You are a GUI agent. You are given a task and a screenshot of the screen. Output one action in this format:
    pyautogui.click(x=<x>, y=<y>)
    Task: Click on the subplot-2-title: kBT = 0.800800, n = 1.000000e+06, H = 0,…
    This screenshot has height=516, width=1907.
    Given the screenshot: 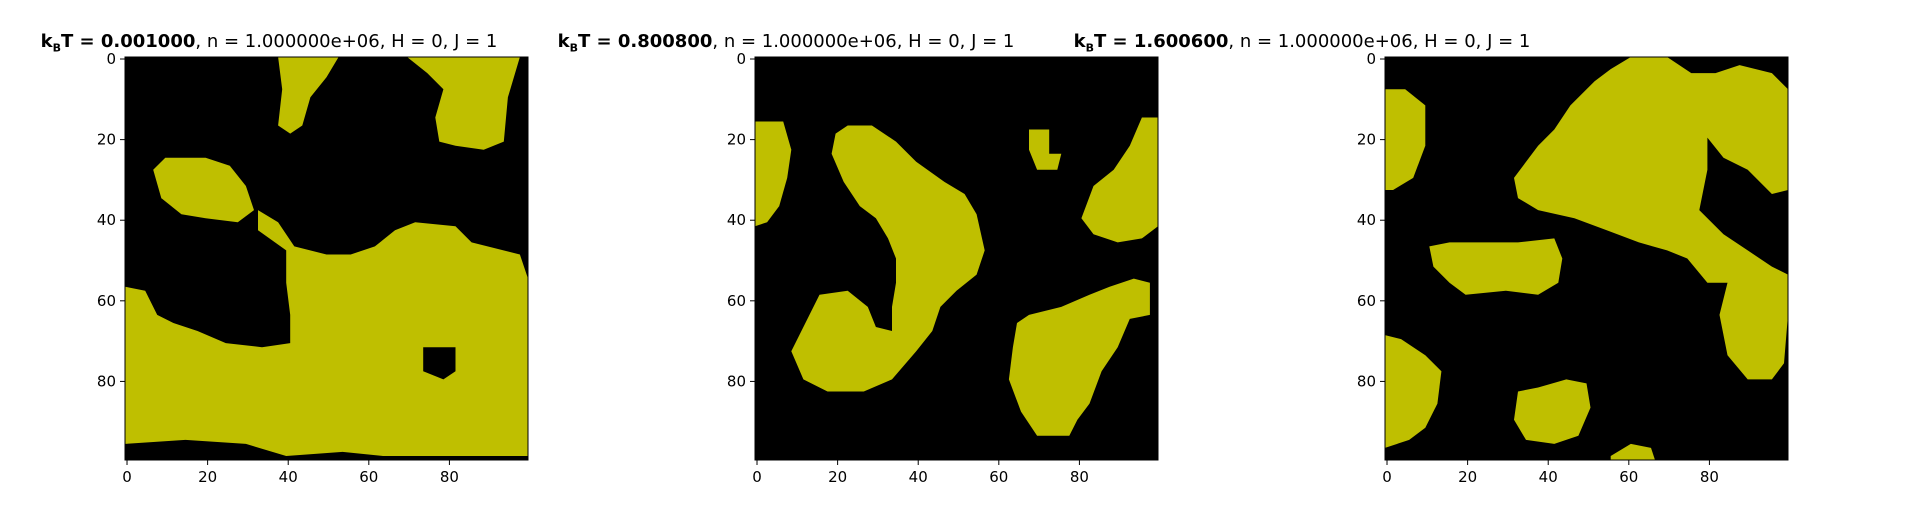 What is the action you would take?
    pyautogui.click(x=786, y=43)
    